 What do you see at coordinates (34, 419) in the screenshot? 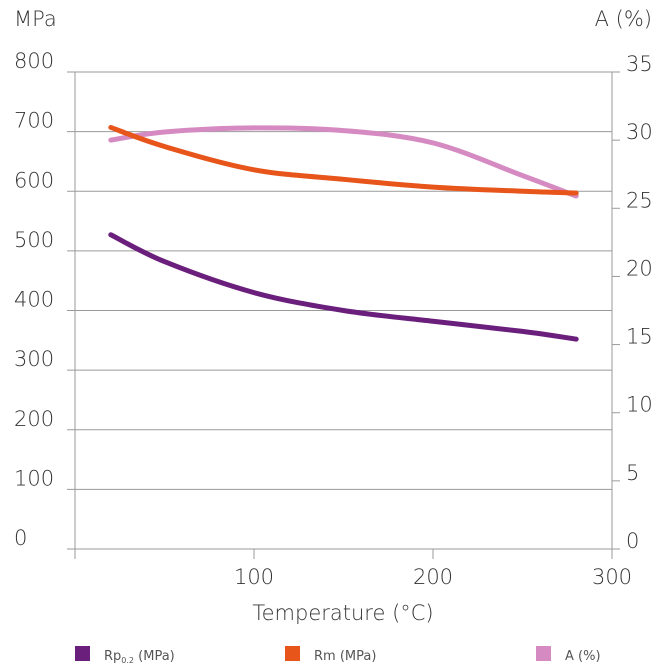
I see `y-left-tick-label: 200` at bounding box center [34, 419].